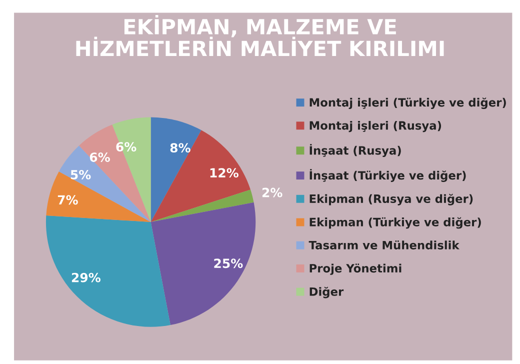 The height and width of the screenshot is (364, 520). What do you see at coordinates (180, 148) in the screenshot?
I see `data-label: 8%` at bounding box center [180, 148].